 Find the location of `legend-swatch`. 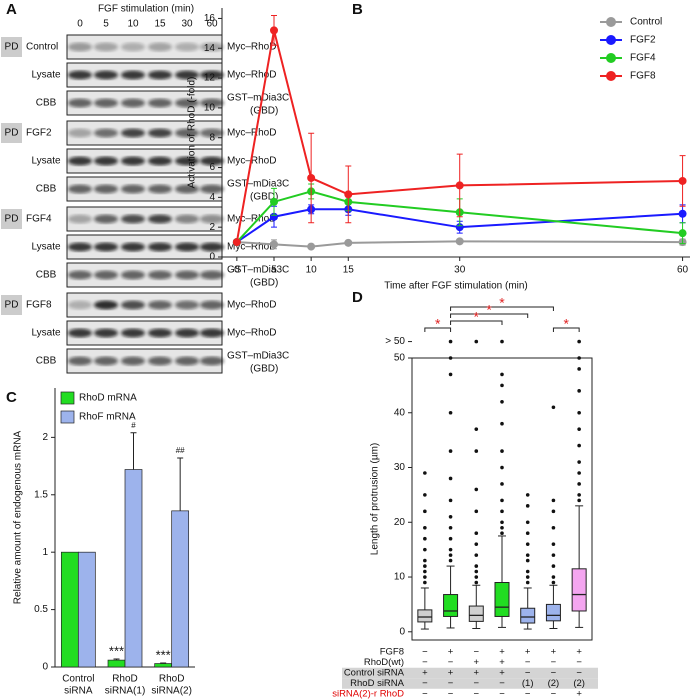

legend-swatch is located at coordinates (67, 398).